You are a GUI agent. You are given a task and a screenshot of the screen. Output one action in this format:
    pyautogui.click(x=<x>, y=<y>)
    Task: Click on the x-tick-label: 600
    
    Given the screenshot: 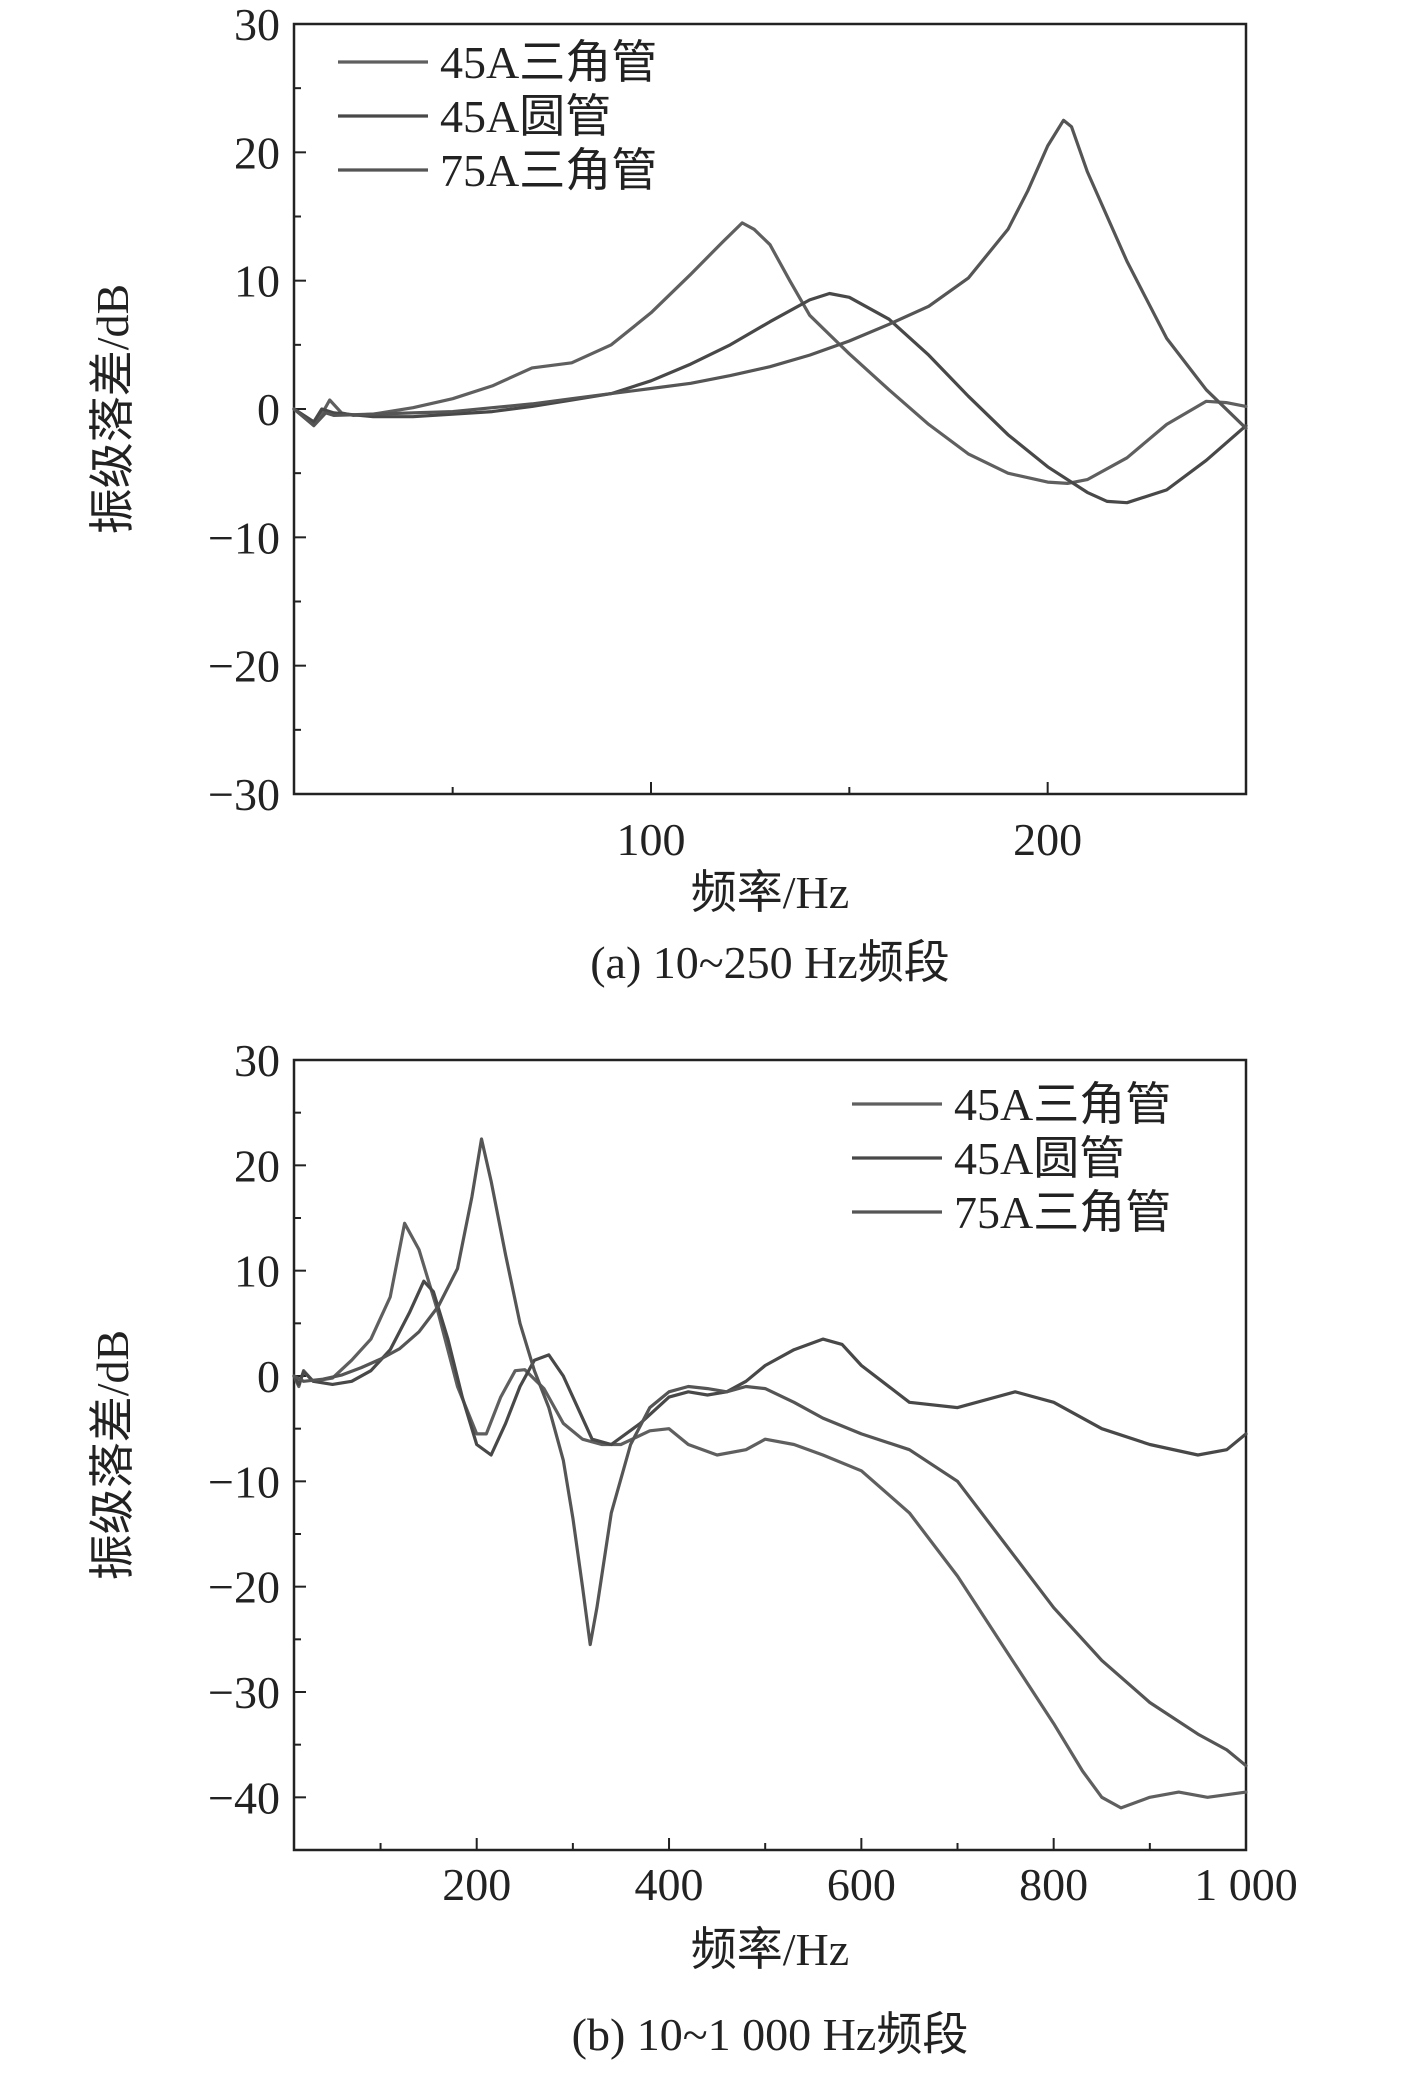 What is the action you would take?
    pyautogui.click(x=861, y=1884)
    